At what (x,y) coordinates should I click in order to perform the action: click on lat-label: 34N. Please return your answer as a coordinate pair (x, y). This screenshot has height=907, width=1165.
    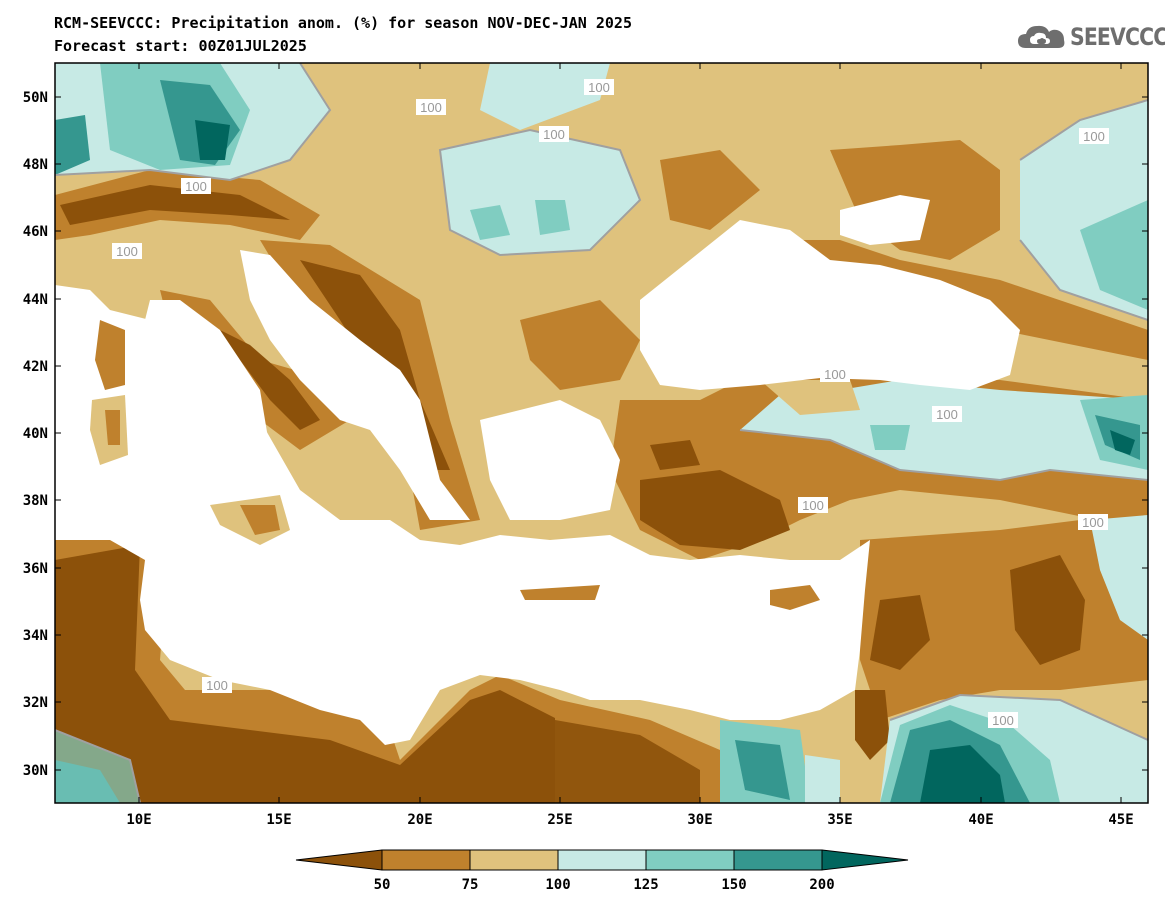
    Looking at the image, I should click on (35, 636).